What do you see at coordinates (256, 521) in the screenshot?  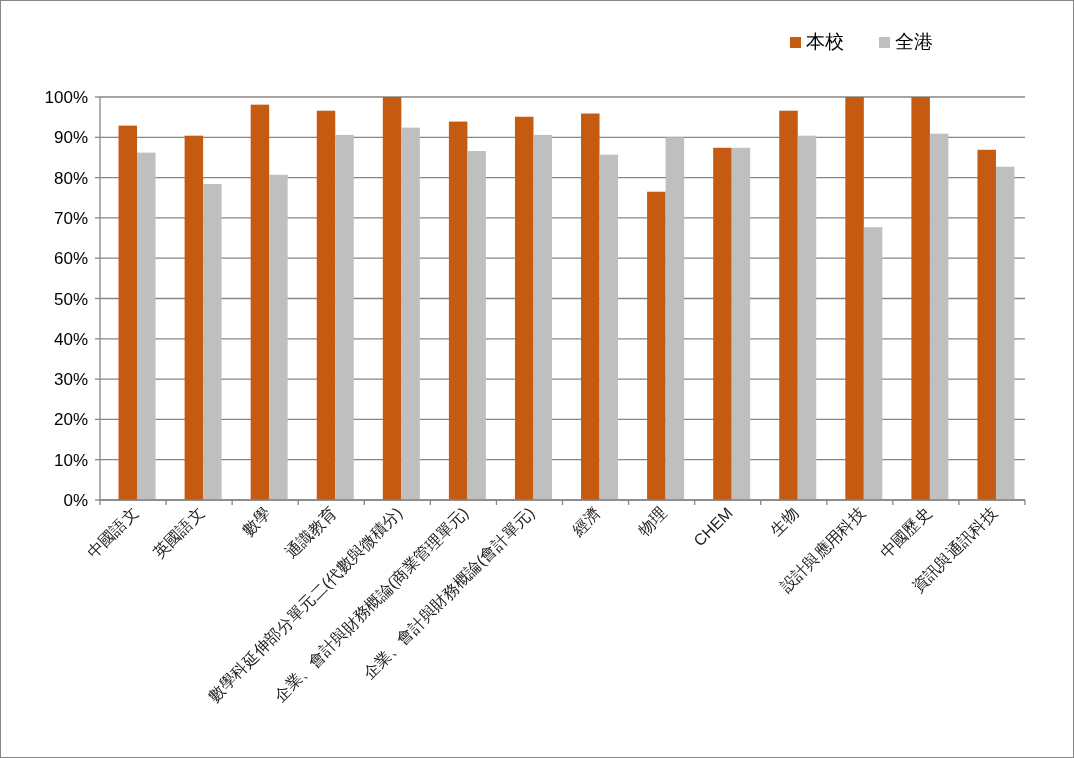 I see `x-tick-label: 數學` at bounding box center [256, 521].